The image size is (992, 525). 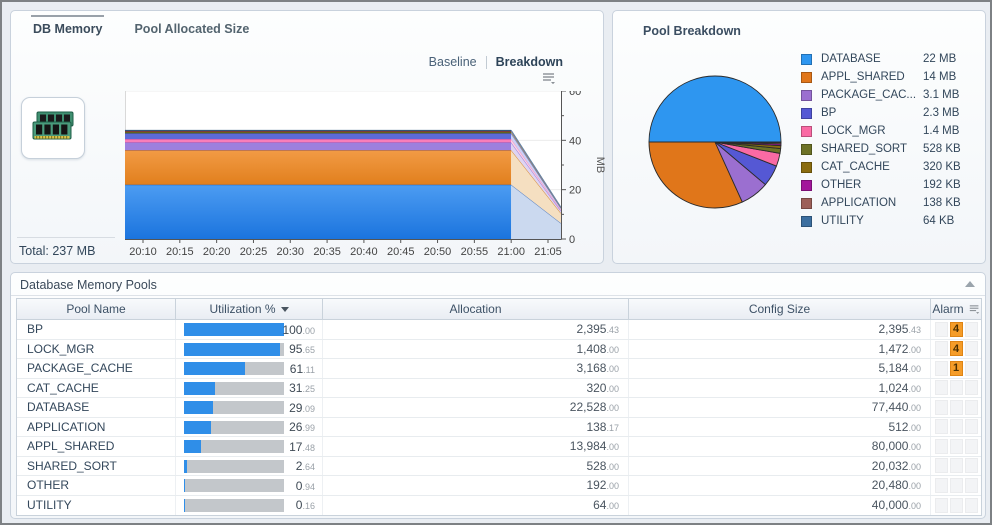 What do you see at coordinates (715, 109) in the screenshot?
I see `pie-slice-database` at bounding box center [715, 109].